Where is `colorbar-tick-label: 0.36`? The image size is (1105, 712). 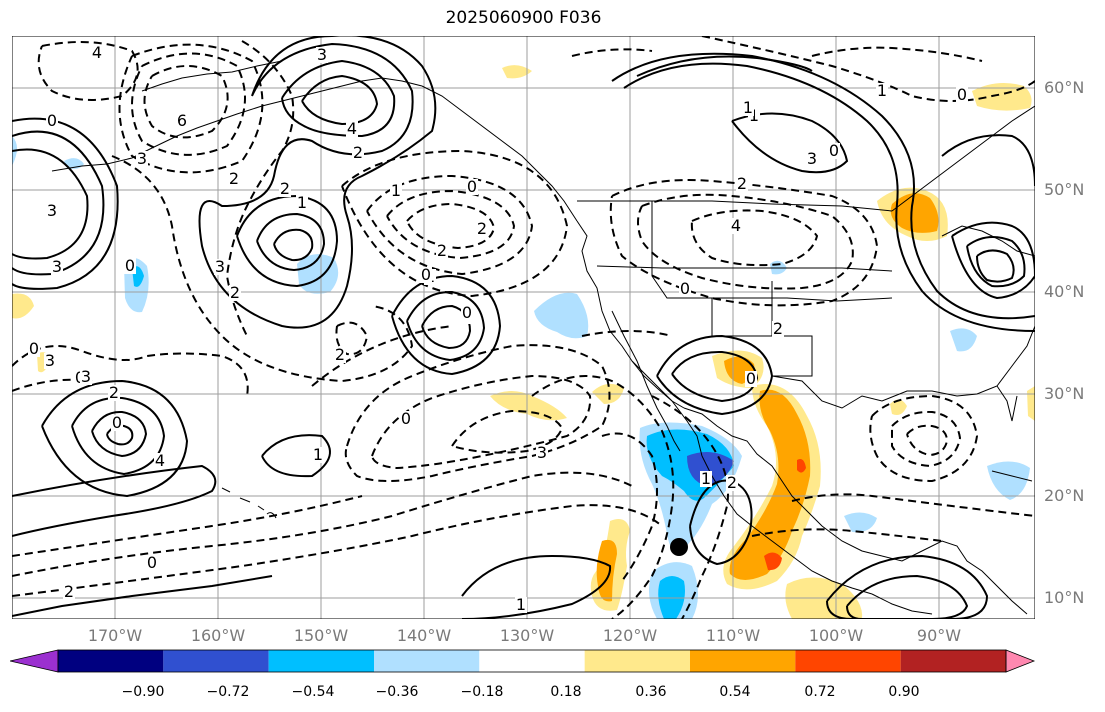
colorbar-tick-label: 0.36 is located at coordinates (651, 692).